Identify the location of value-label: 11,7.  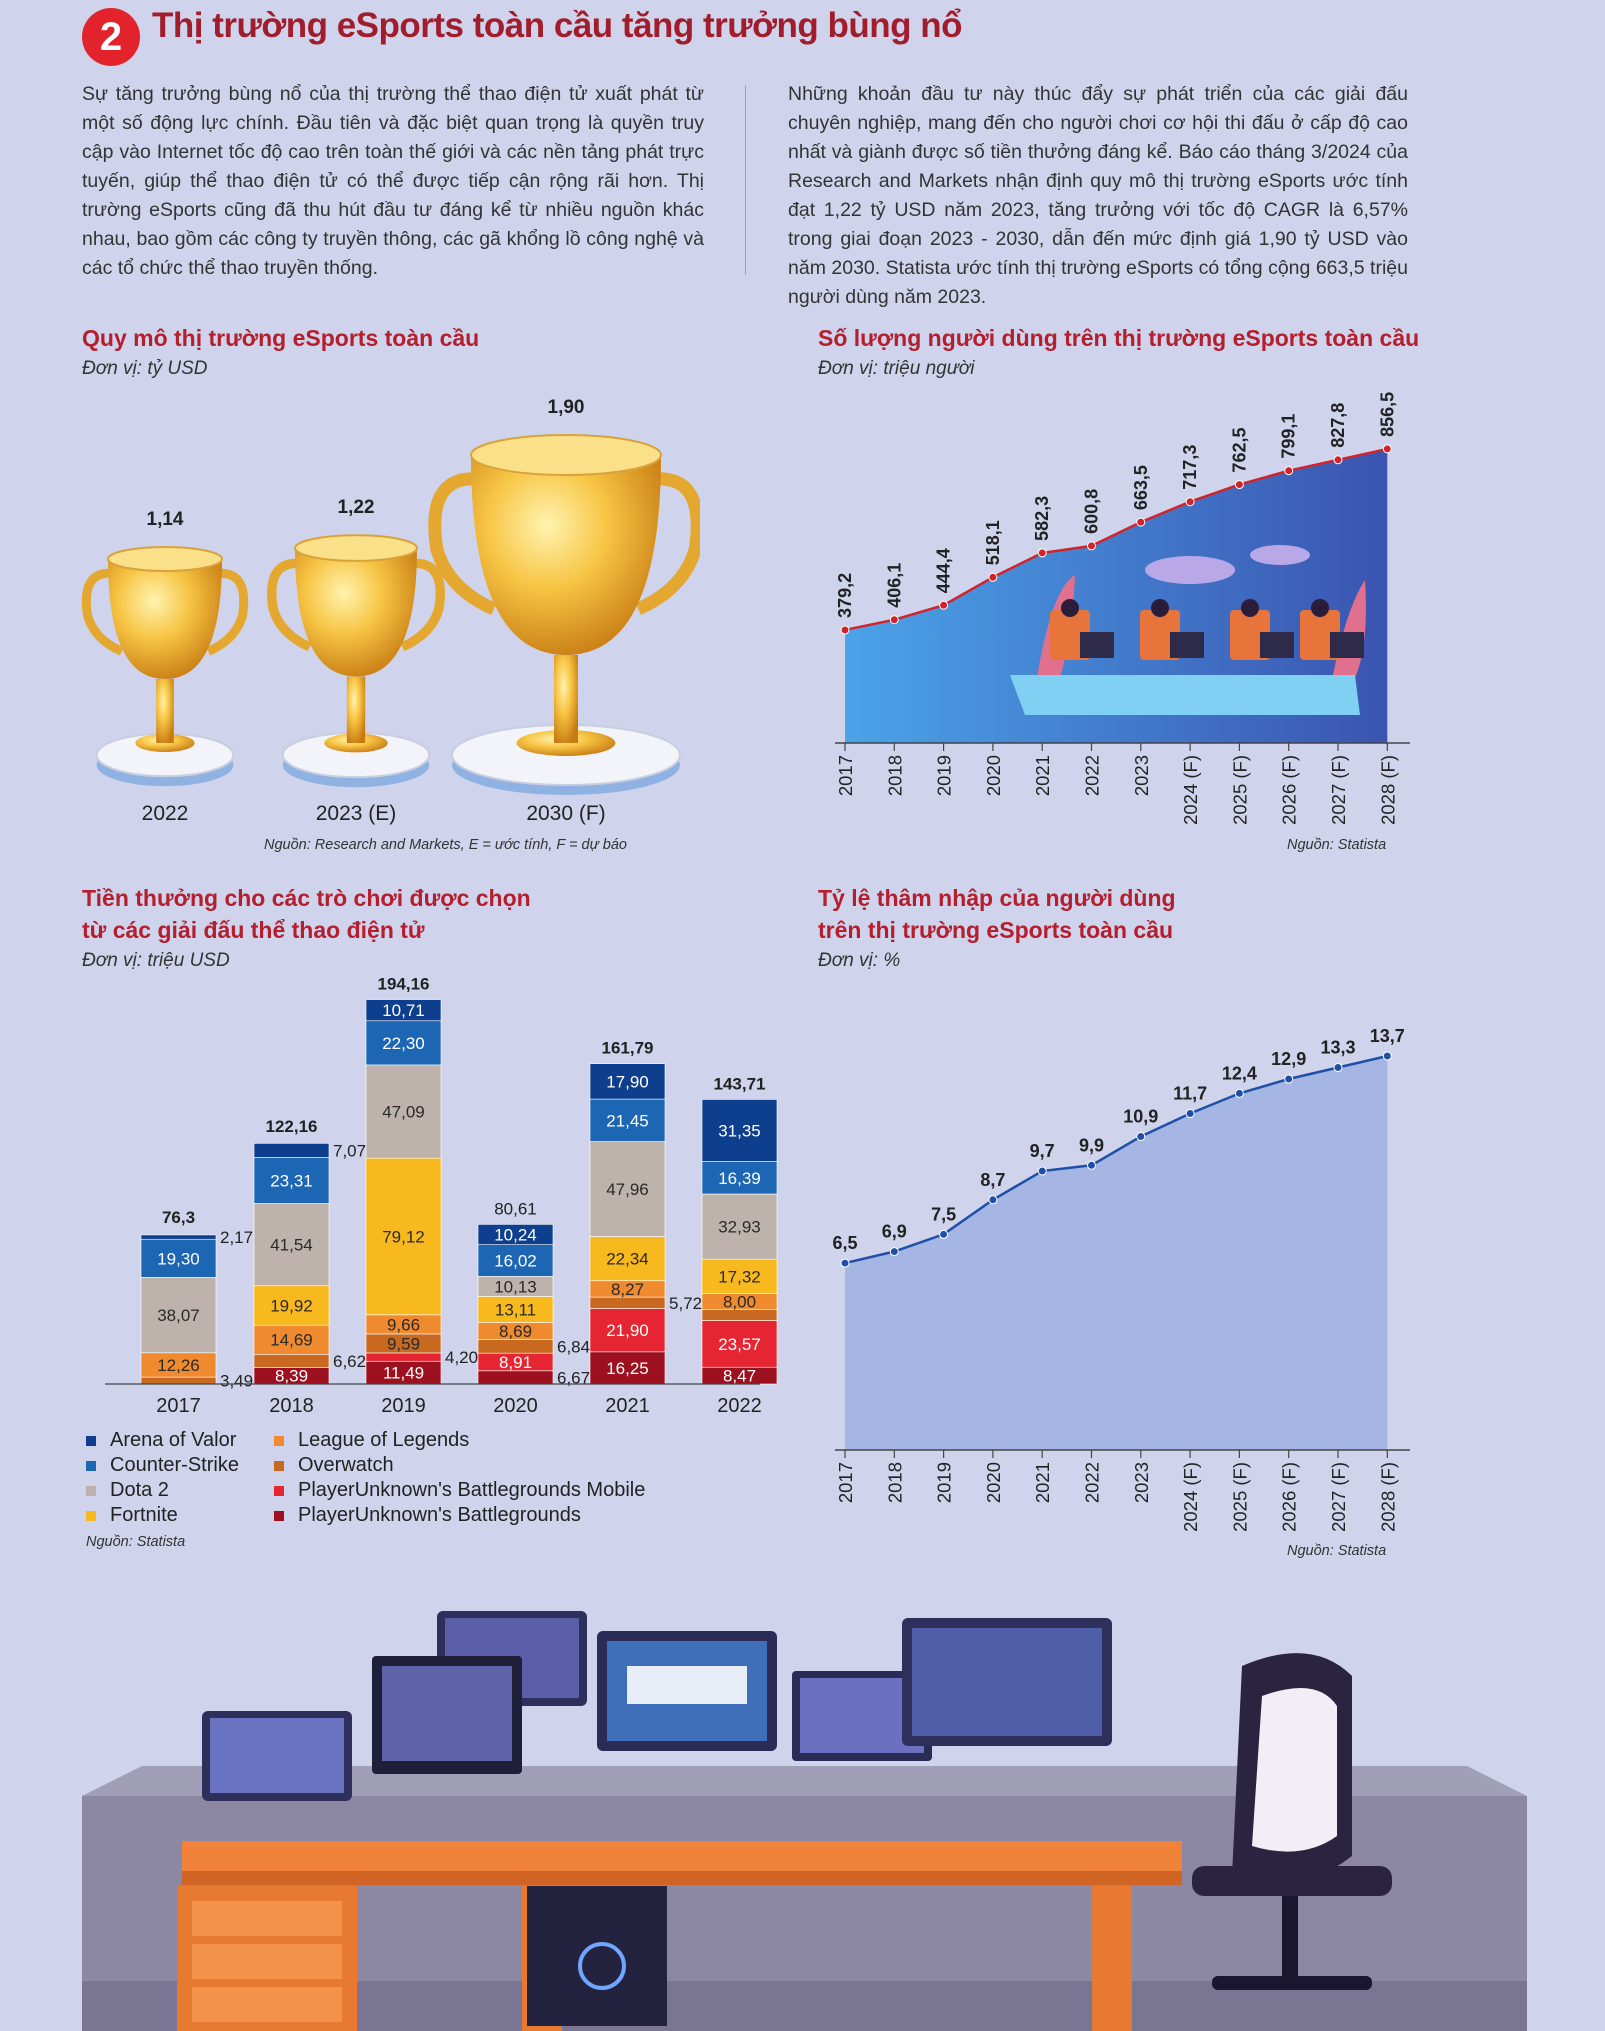
(1190, 1094).